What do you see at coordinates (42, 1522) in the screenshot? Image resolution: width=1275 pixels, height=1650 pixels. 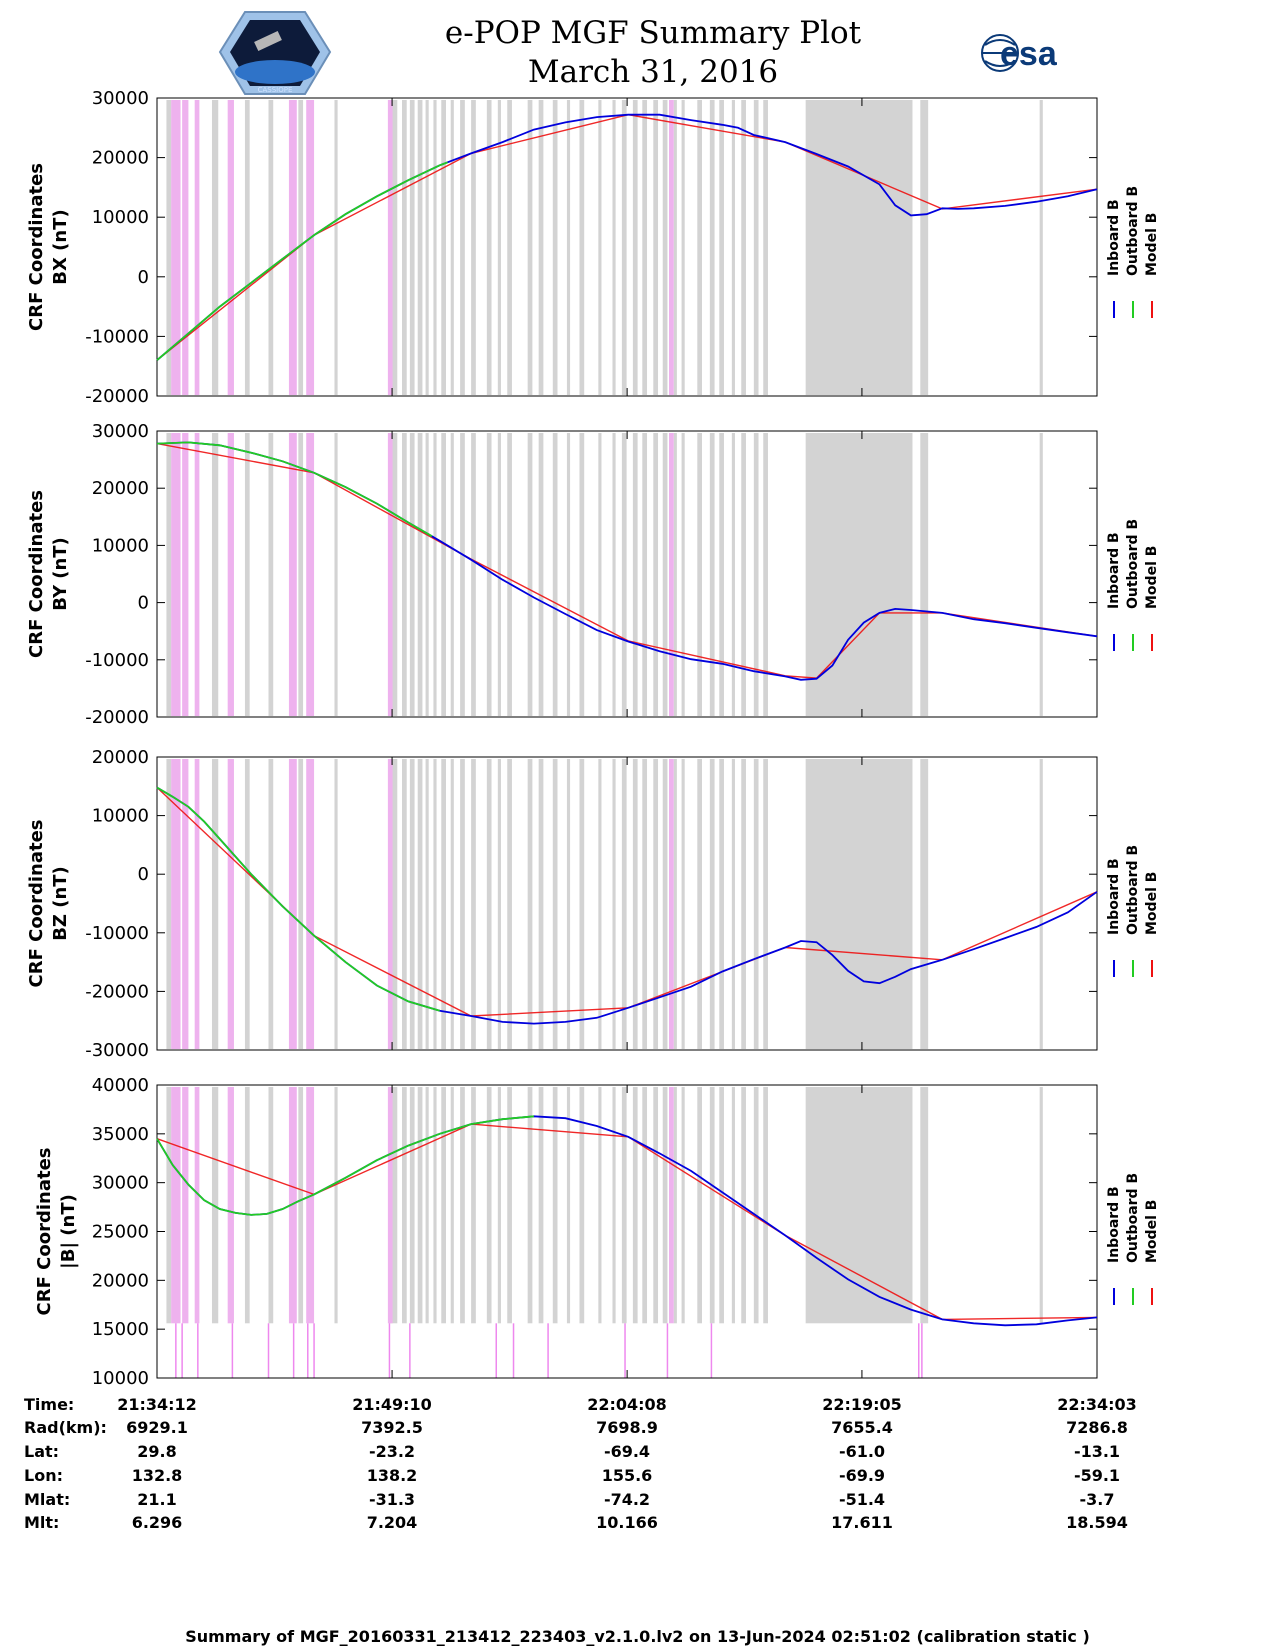 I see `info-row-label: Mlt:` at bounding box center [42, 1522].